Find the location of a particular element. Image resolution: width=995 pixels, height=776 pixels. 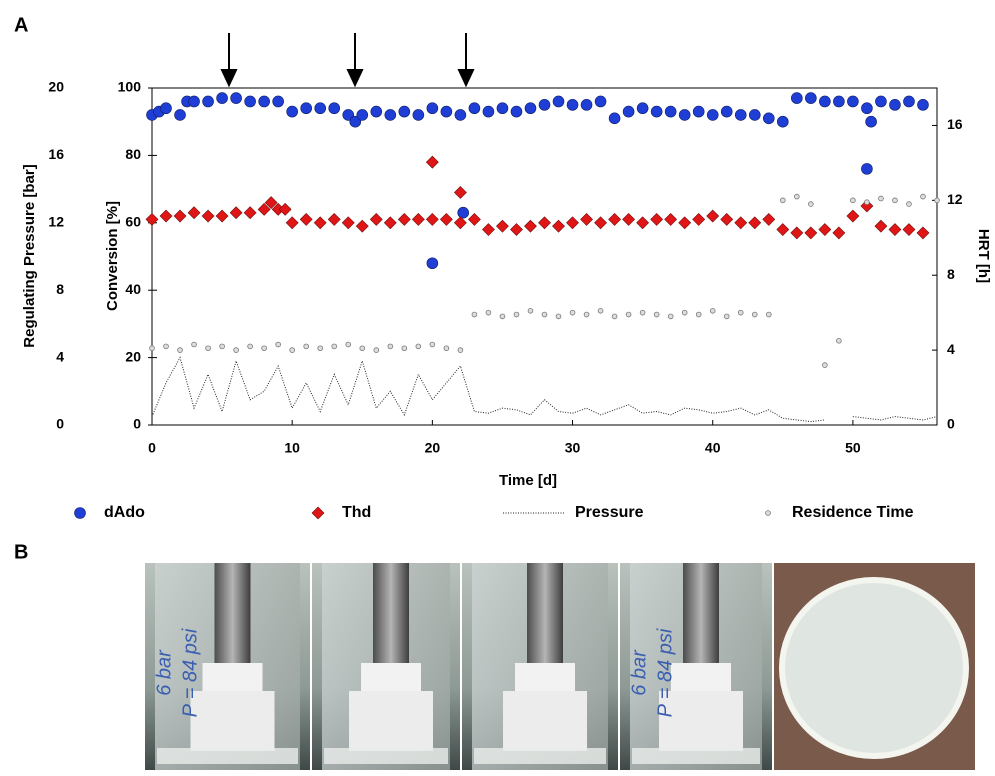

legend-entry: Thd is located at coordinates (341, 512).